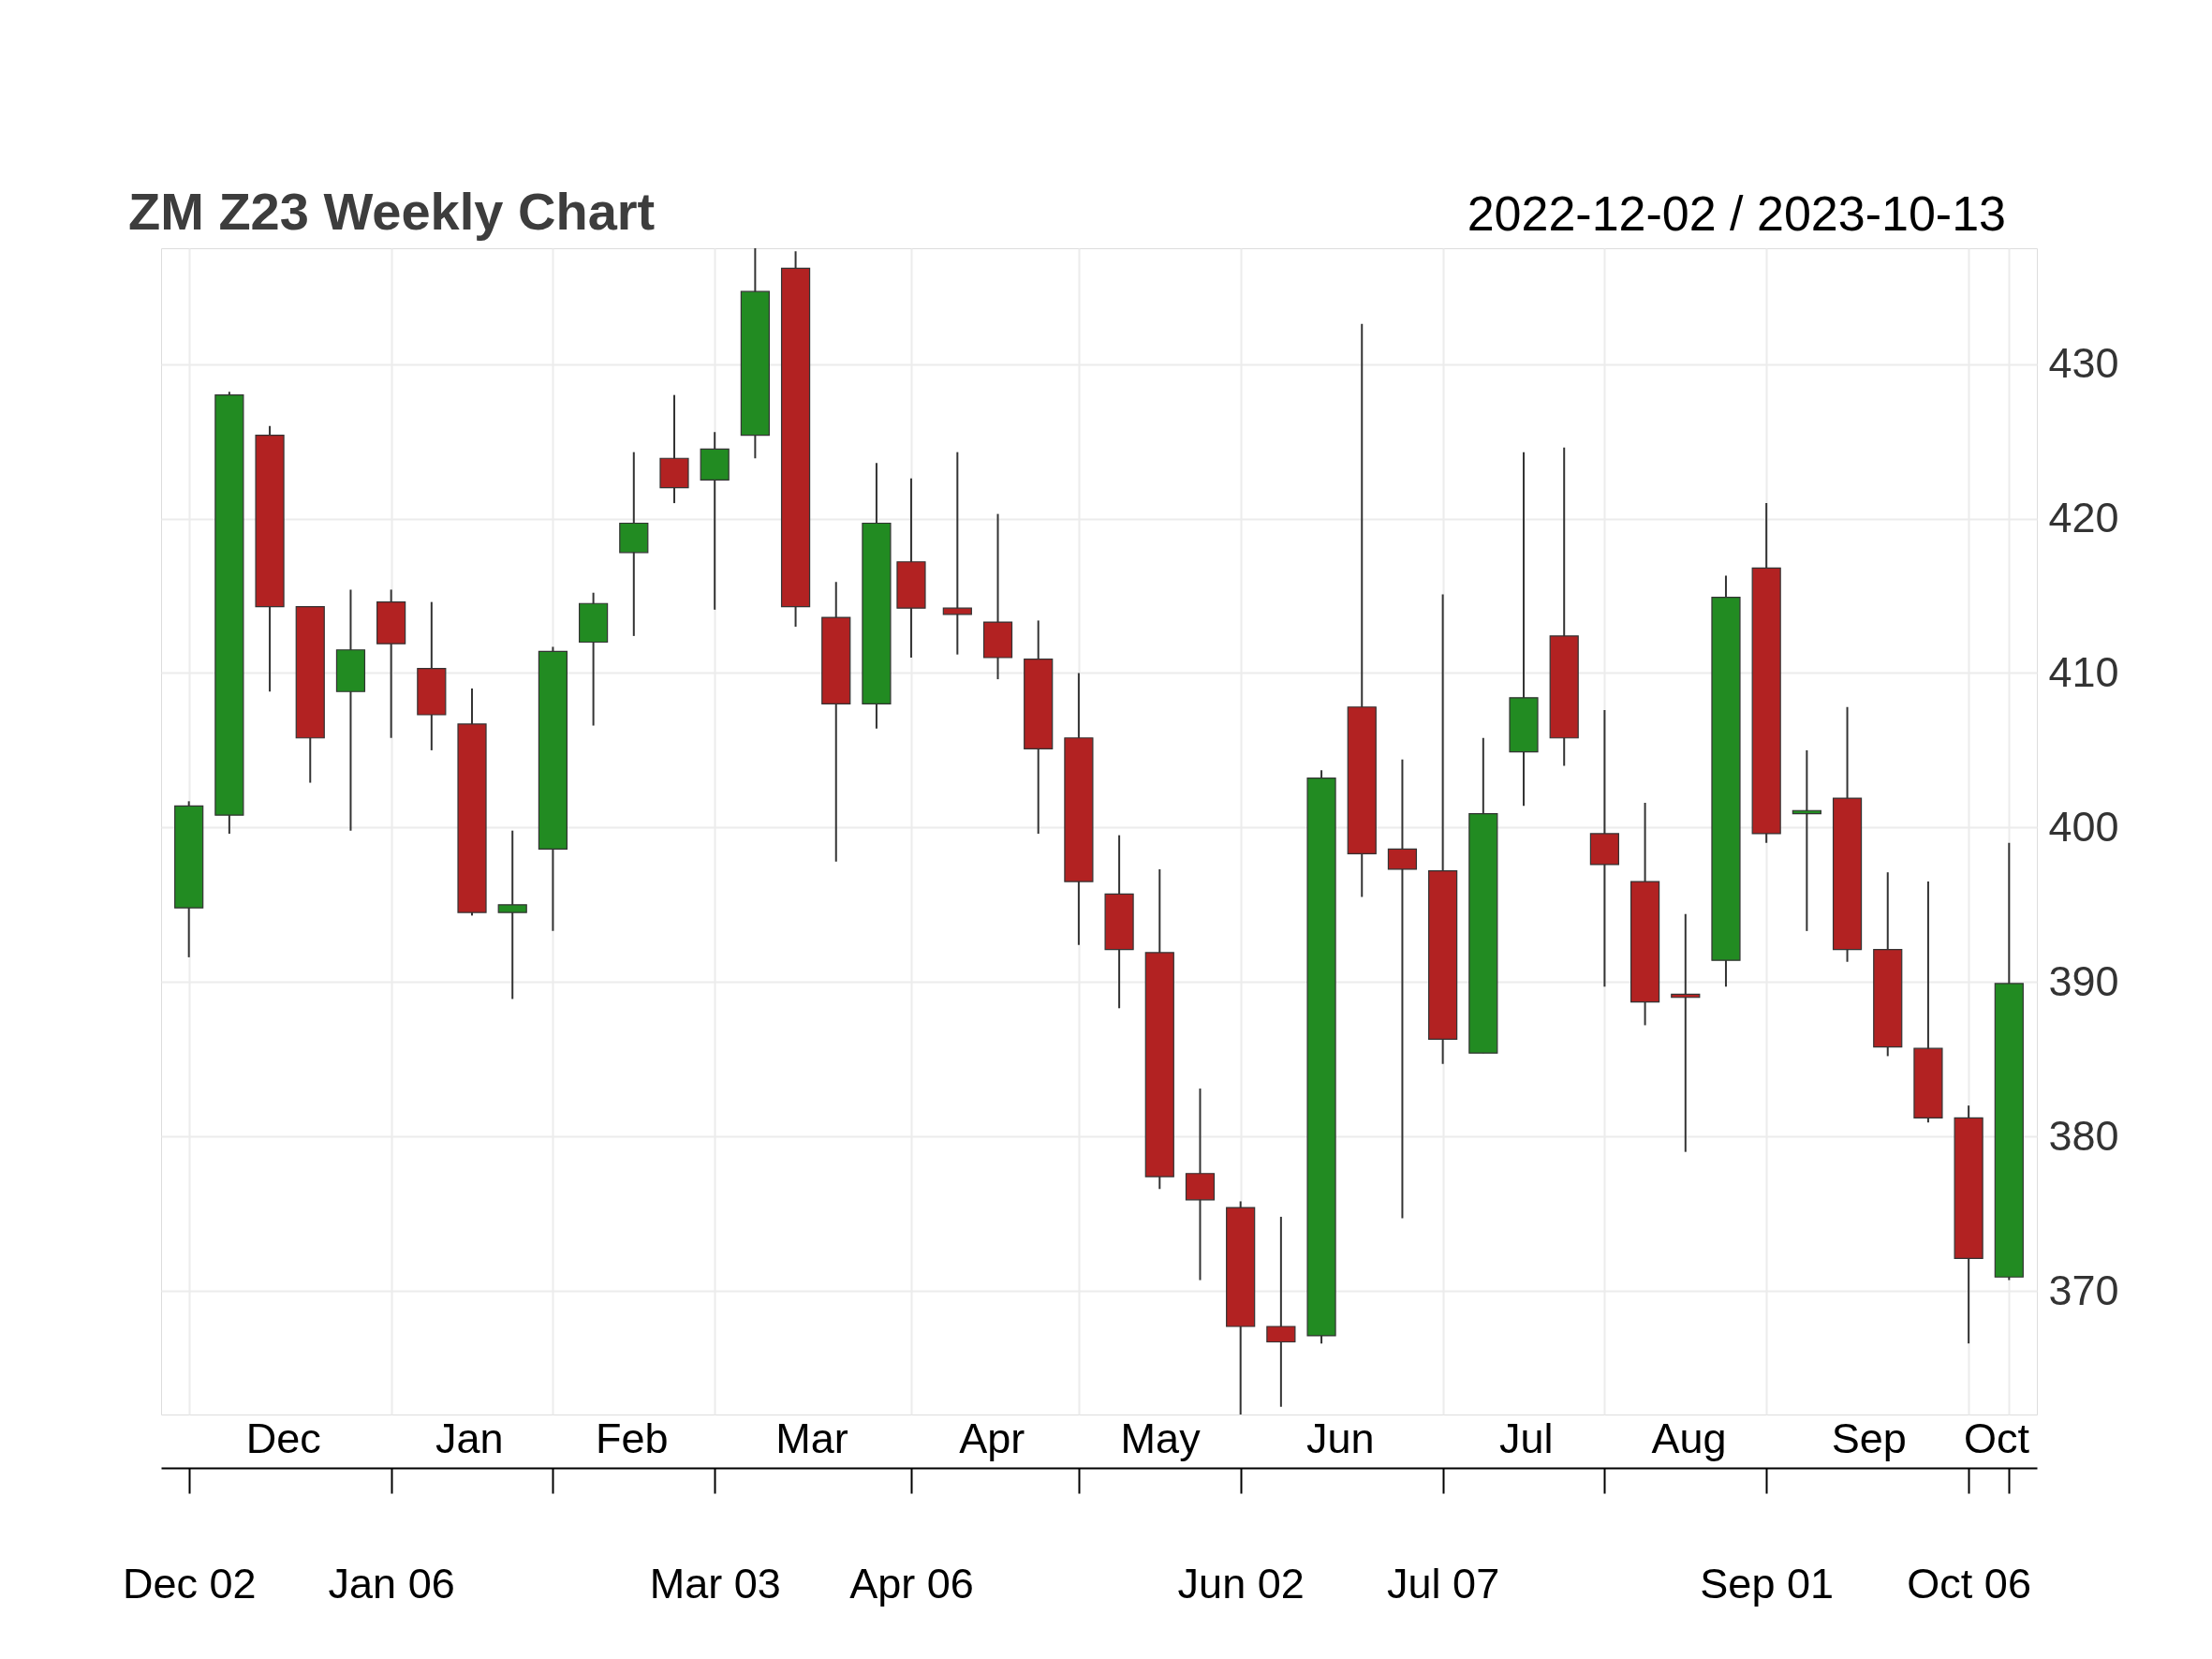 The height and width of the screenshot is (1659, 2212). I want to click on x-tick-label: Sep 01, so click(1767, 1583).